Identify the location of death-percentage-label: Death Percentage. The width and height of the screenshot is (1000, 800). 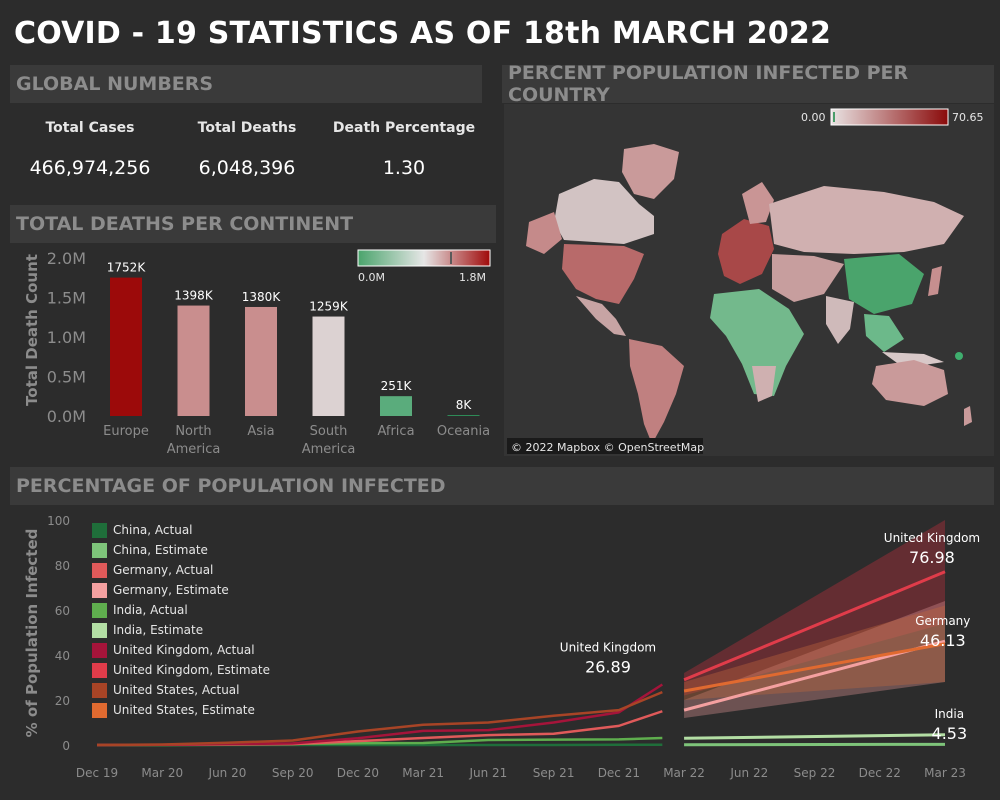
(404, 128).